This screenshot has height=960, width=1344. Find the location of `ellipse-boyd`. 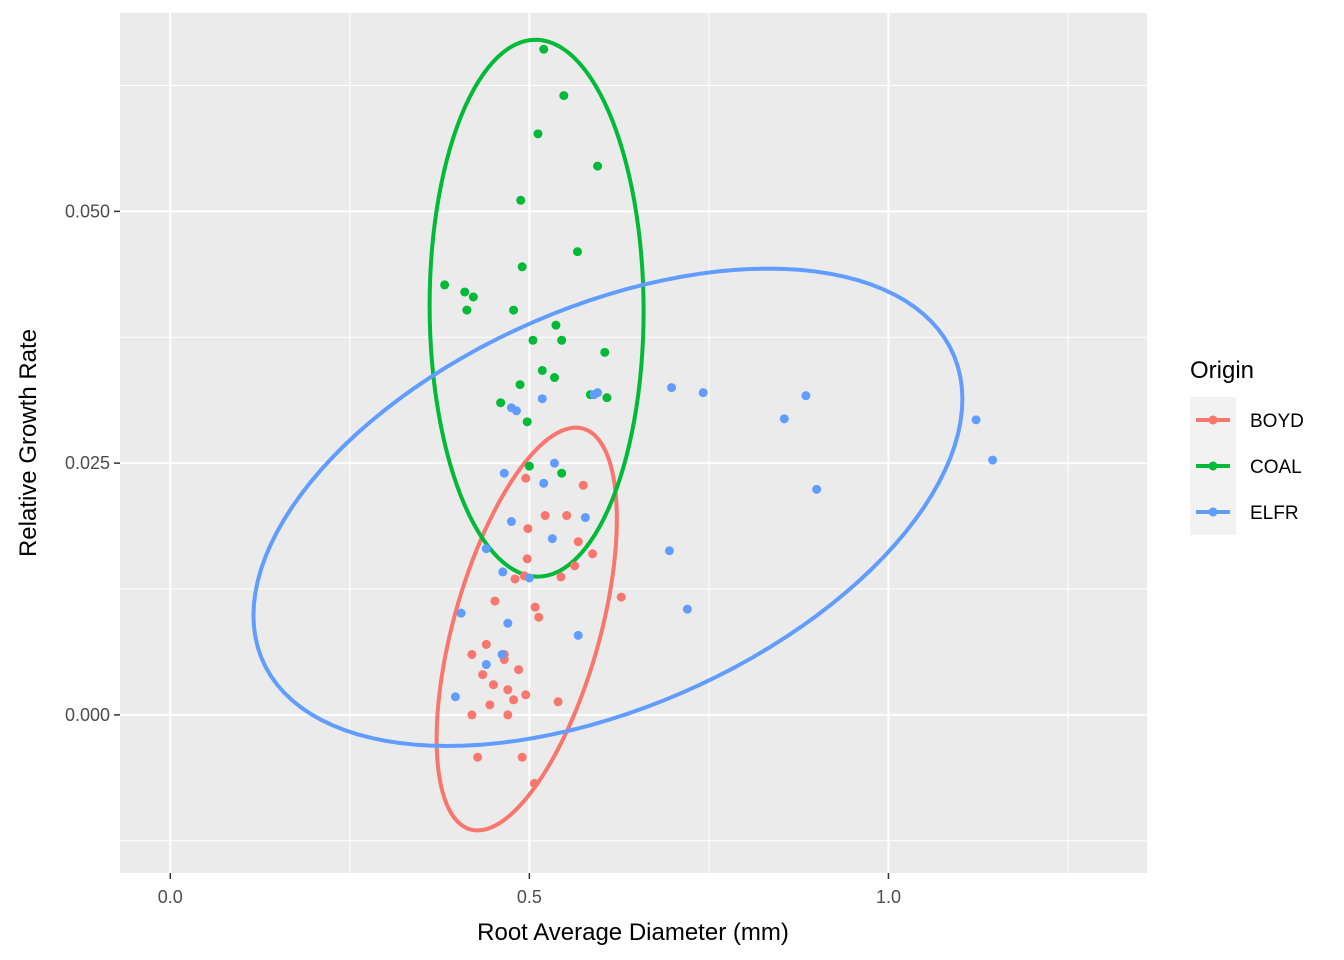

ellipse-boyd is located at coordinates (526, 629).